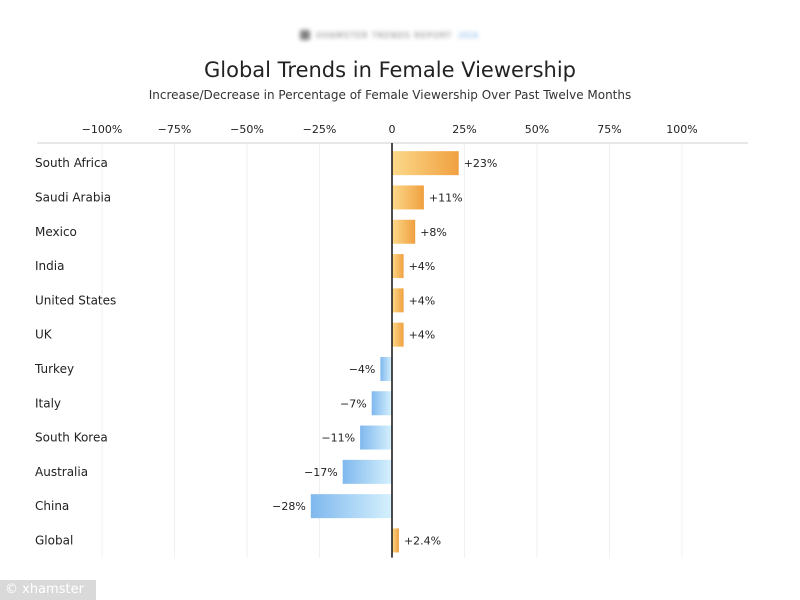 The height and width of the screenshot is (600, 800). Describe the element at coordinates (75, 300) in the screenshot. I see `category-label: United States` at that location.